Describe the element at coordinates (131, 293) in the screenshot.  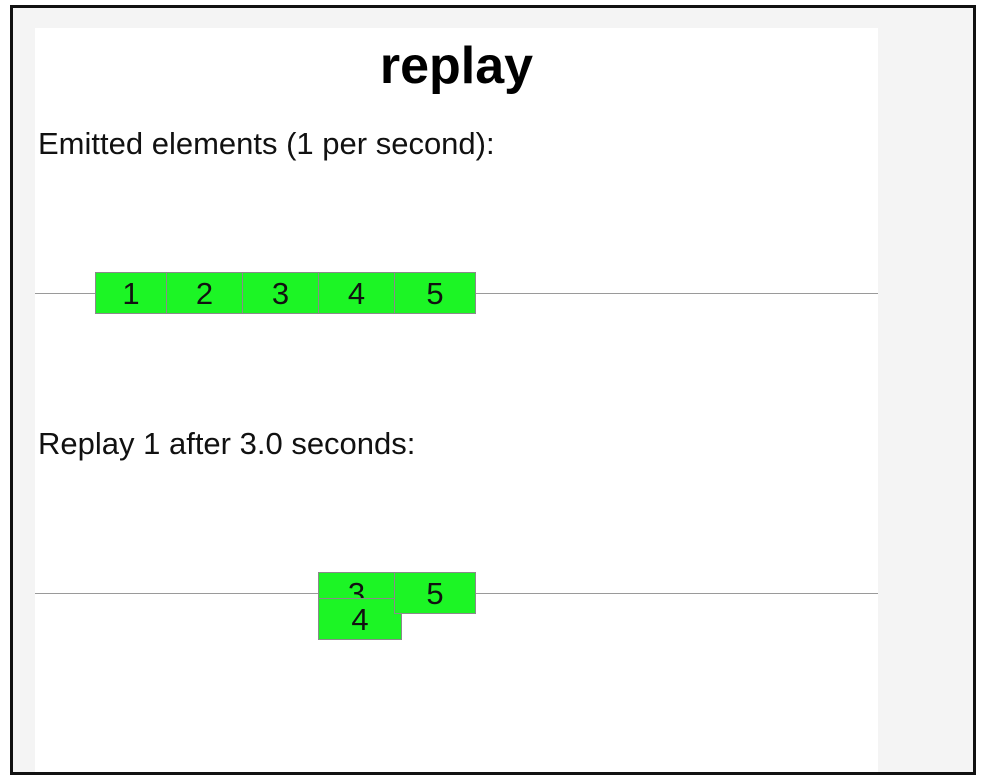
I see `emitted-marble-1: 1` at that location.